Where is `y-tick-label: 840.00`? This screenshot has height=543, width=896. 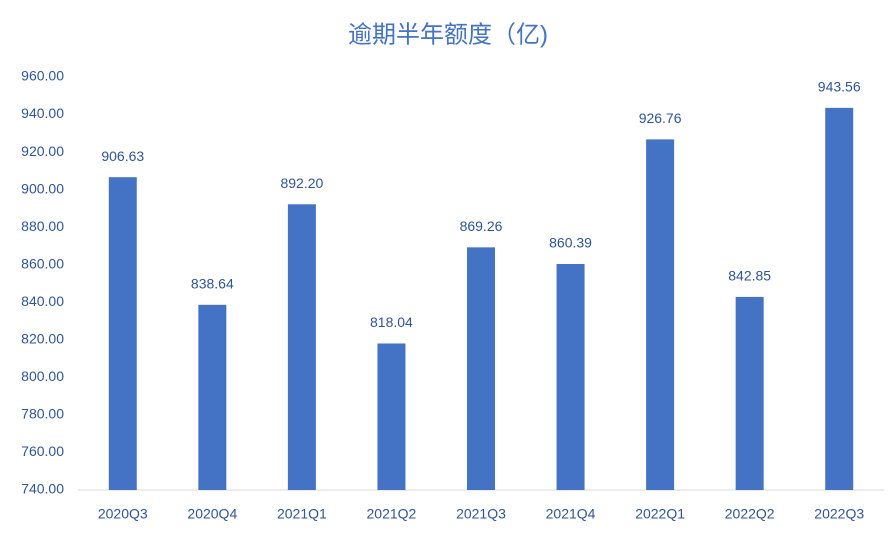
y-tick-label: 840.00 is located at coordinates (42, 301).